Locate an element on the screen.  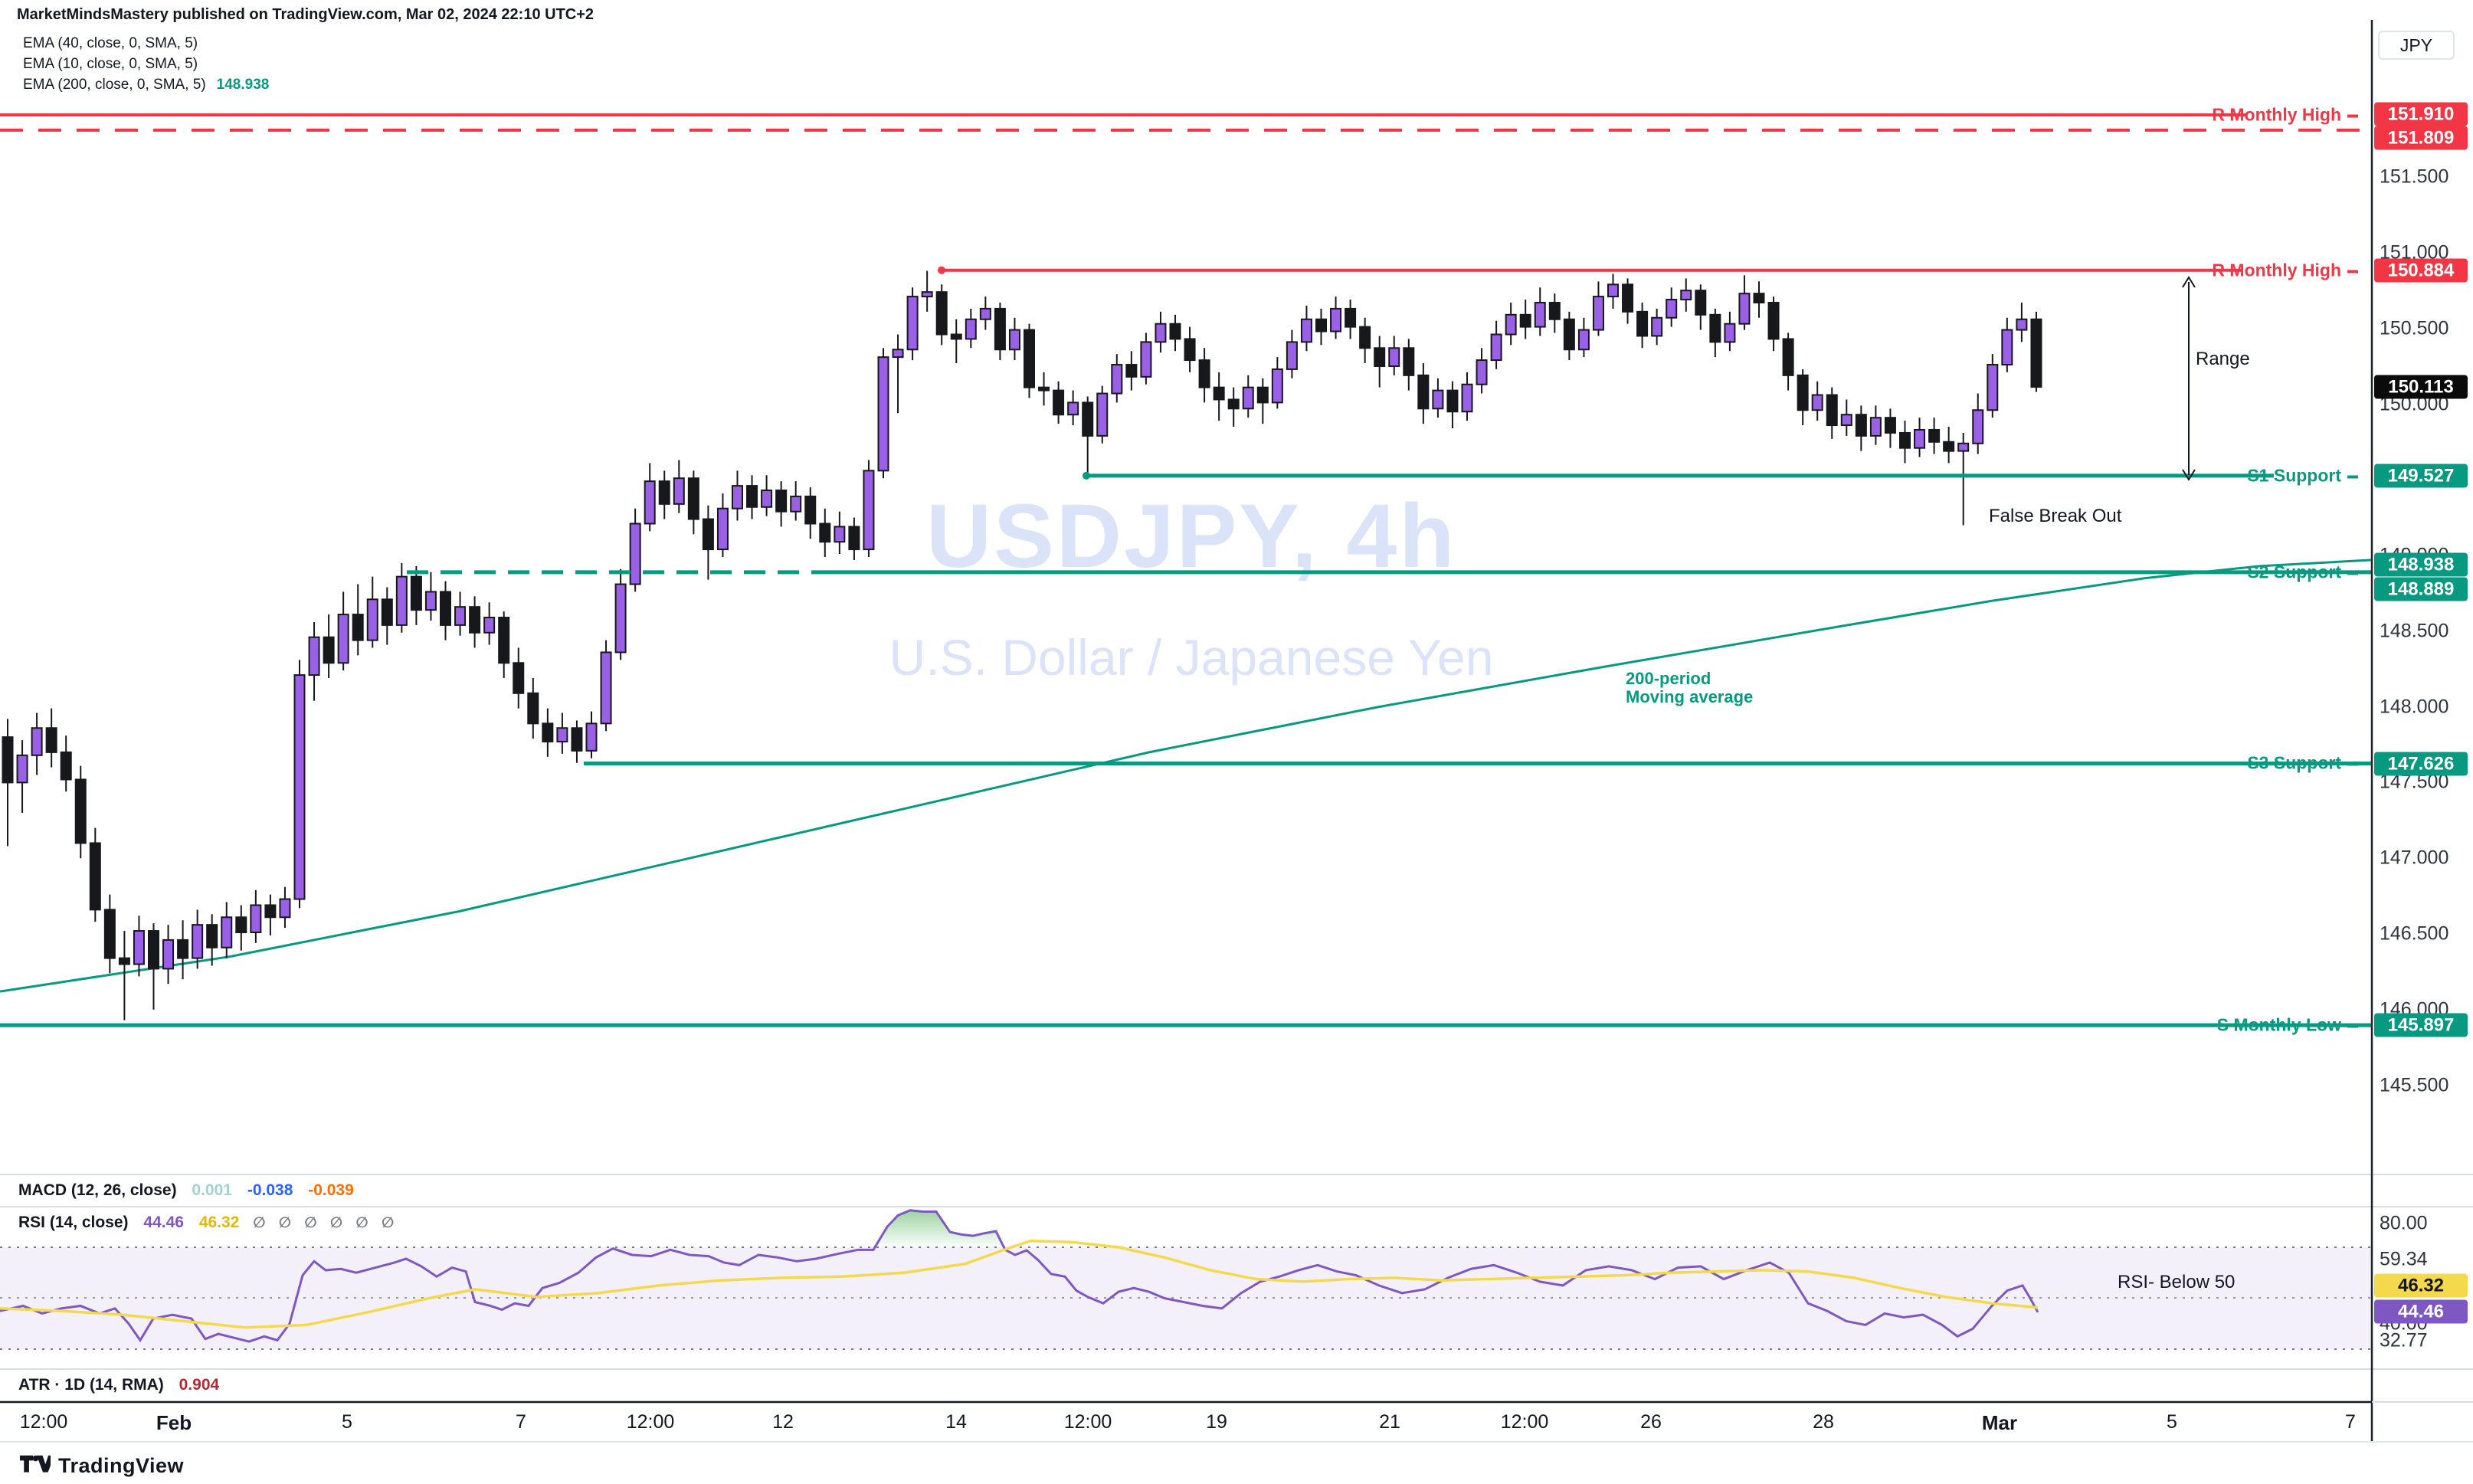
tradingview-brand: TradingView is located at coordinates (102, 1466).